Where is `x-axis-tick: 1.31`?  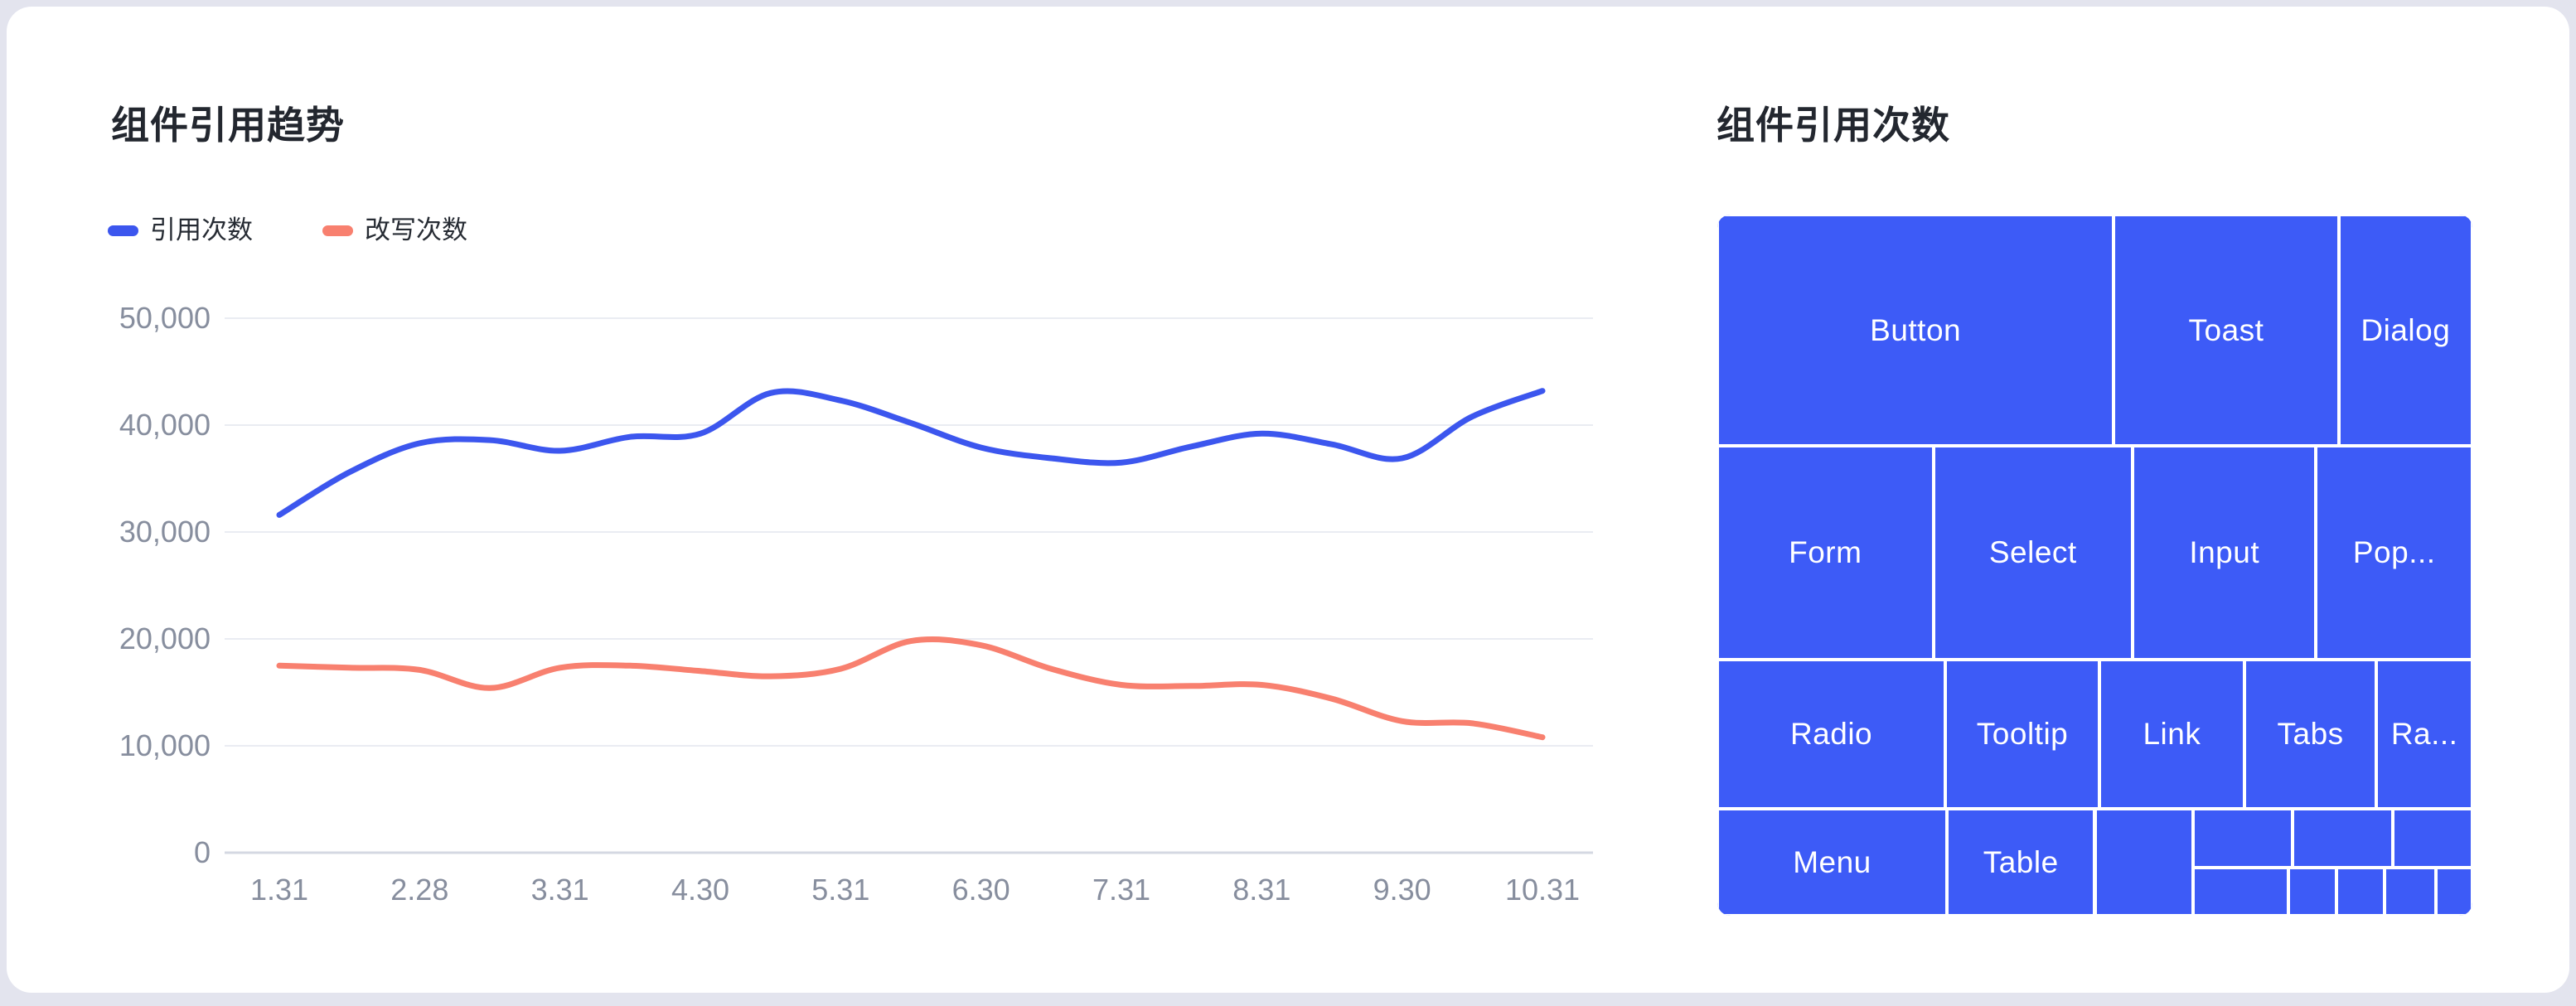 x-axis-tick: 1.31 is located at coordinates (279, 890).